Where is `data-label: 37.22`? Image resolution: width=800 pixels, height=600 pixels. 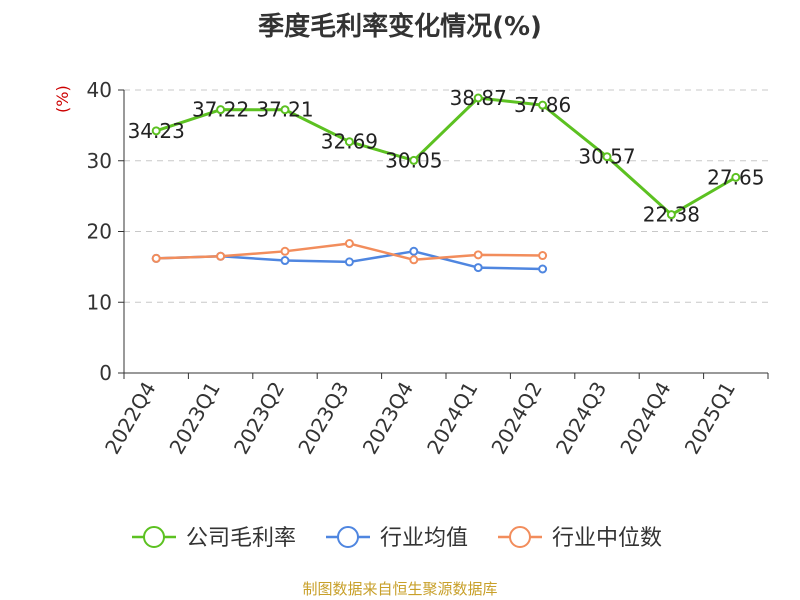 data-label: 37.22 is located at coordinates (220, 110).